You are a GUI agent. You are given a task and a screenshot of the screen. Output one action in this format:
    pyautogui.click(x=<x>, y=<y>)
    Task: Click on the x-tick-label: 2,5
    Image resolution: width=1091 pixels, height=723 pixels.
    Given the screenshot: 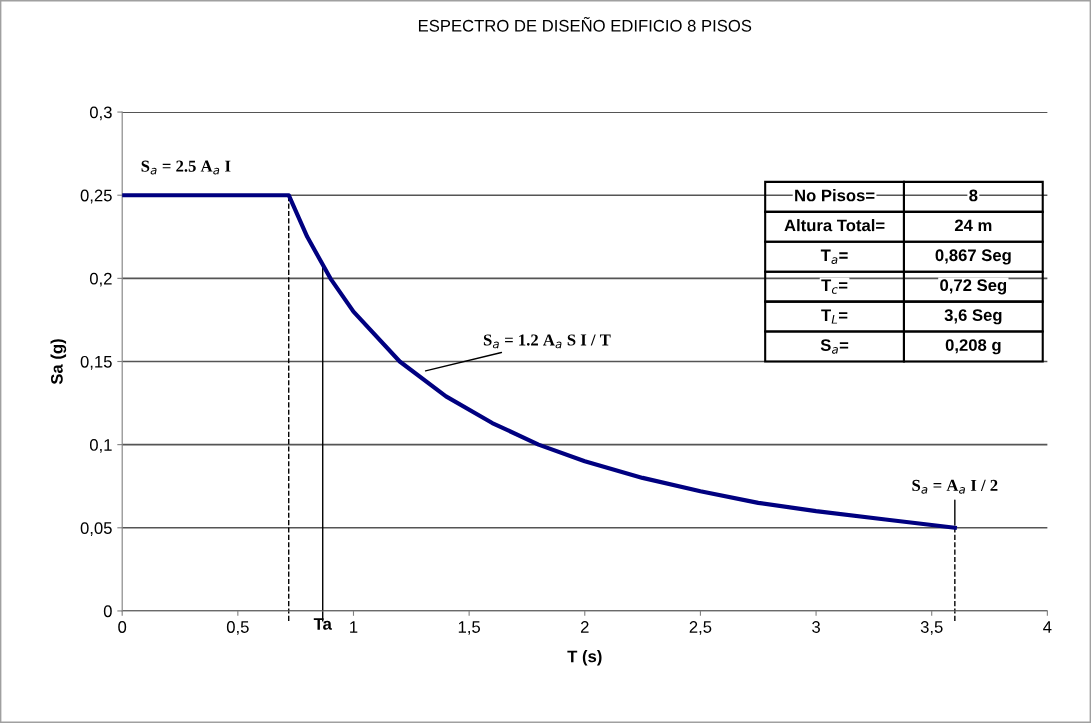 What is the action you would take?
    pyautogui.click(x=700, y=628)
    